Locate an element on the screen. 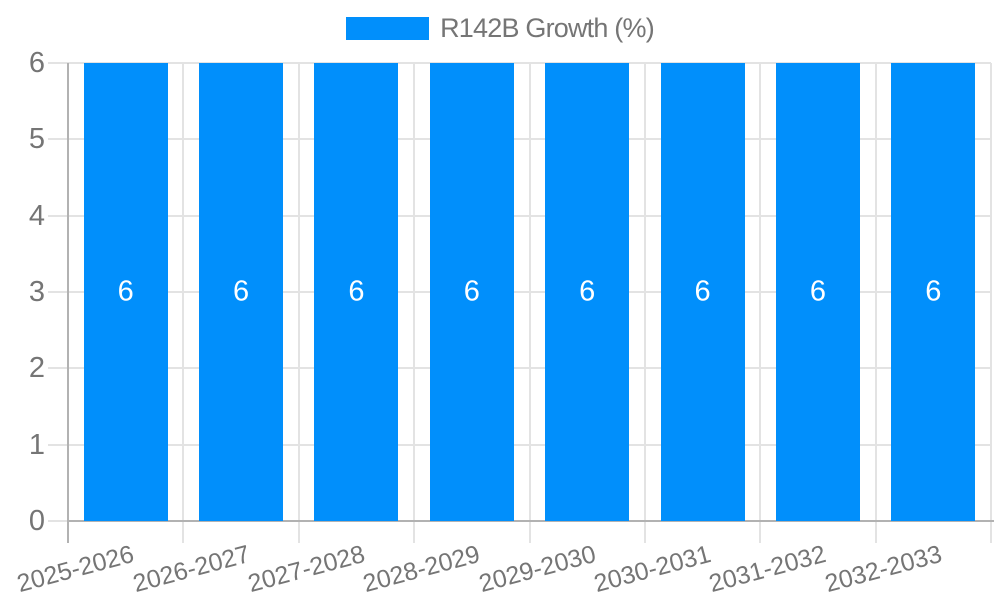 Image resolution: width=1000 pixels, height=600 pixels. x-axis-category-label: 2028-2029 is located at coordinates (422, 569).